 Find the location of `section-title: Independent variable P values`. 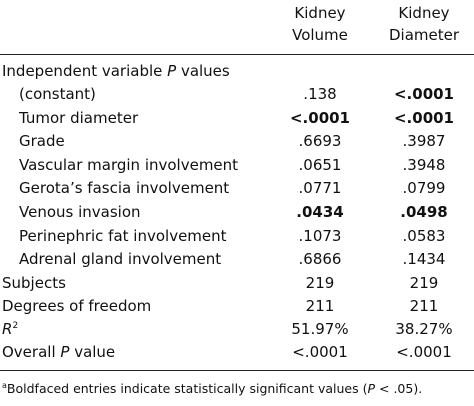

section-title: Independent variable P values is located at coordinates (116, 71).